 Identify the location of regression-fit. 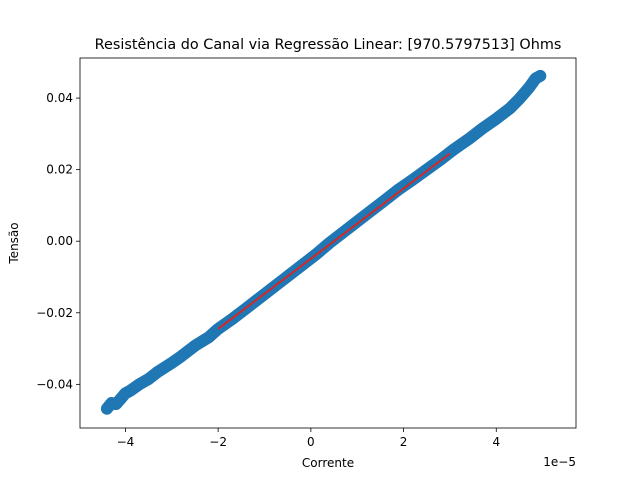
(334, 241).